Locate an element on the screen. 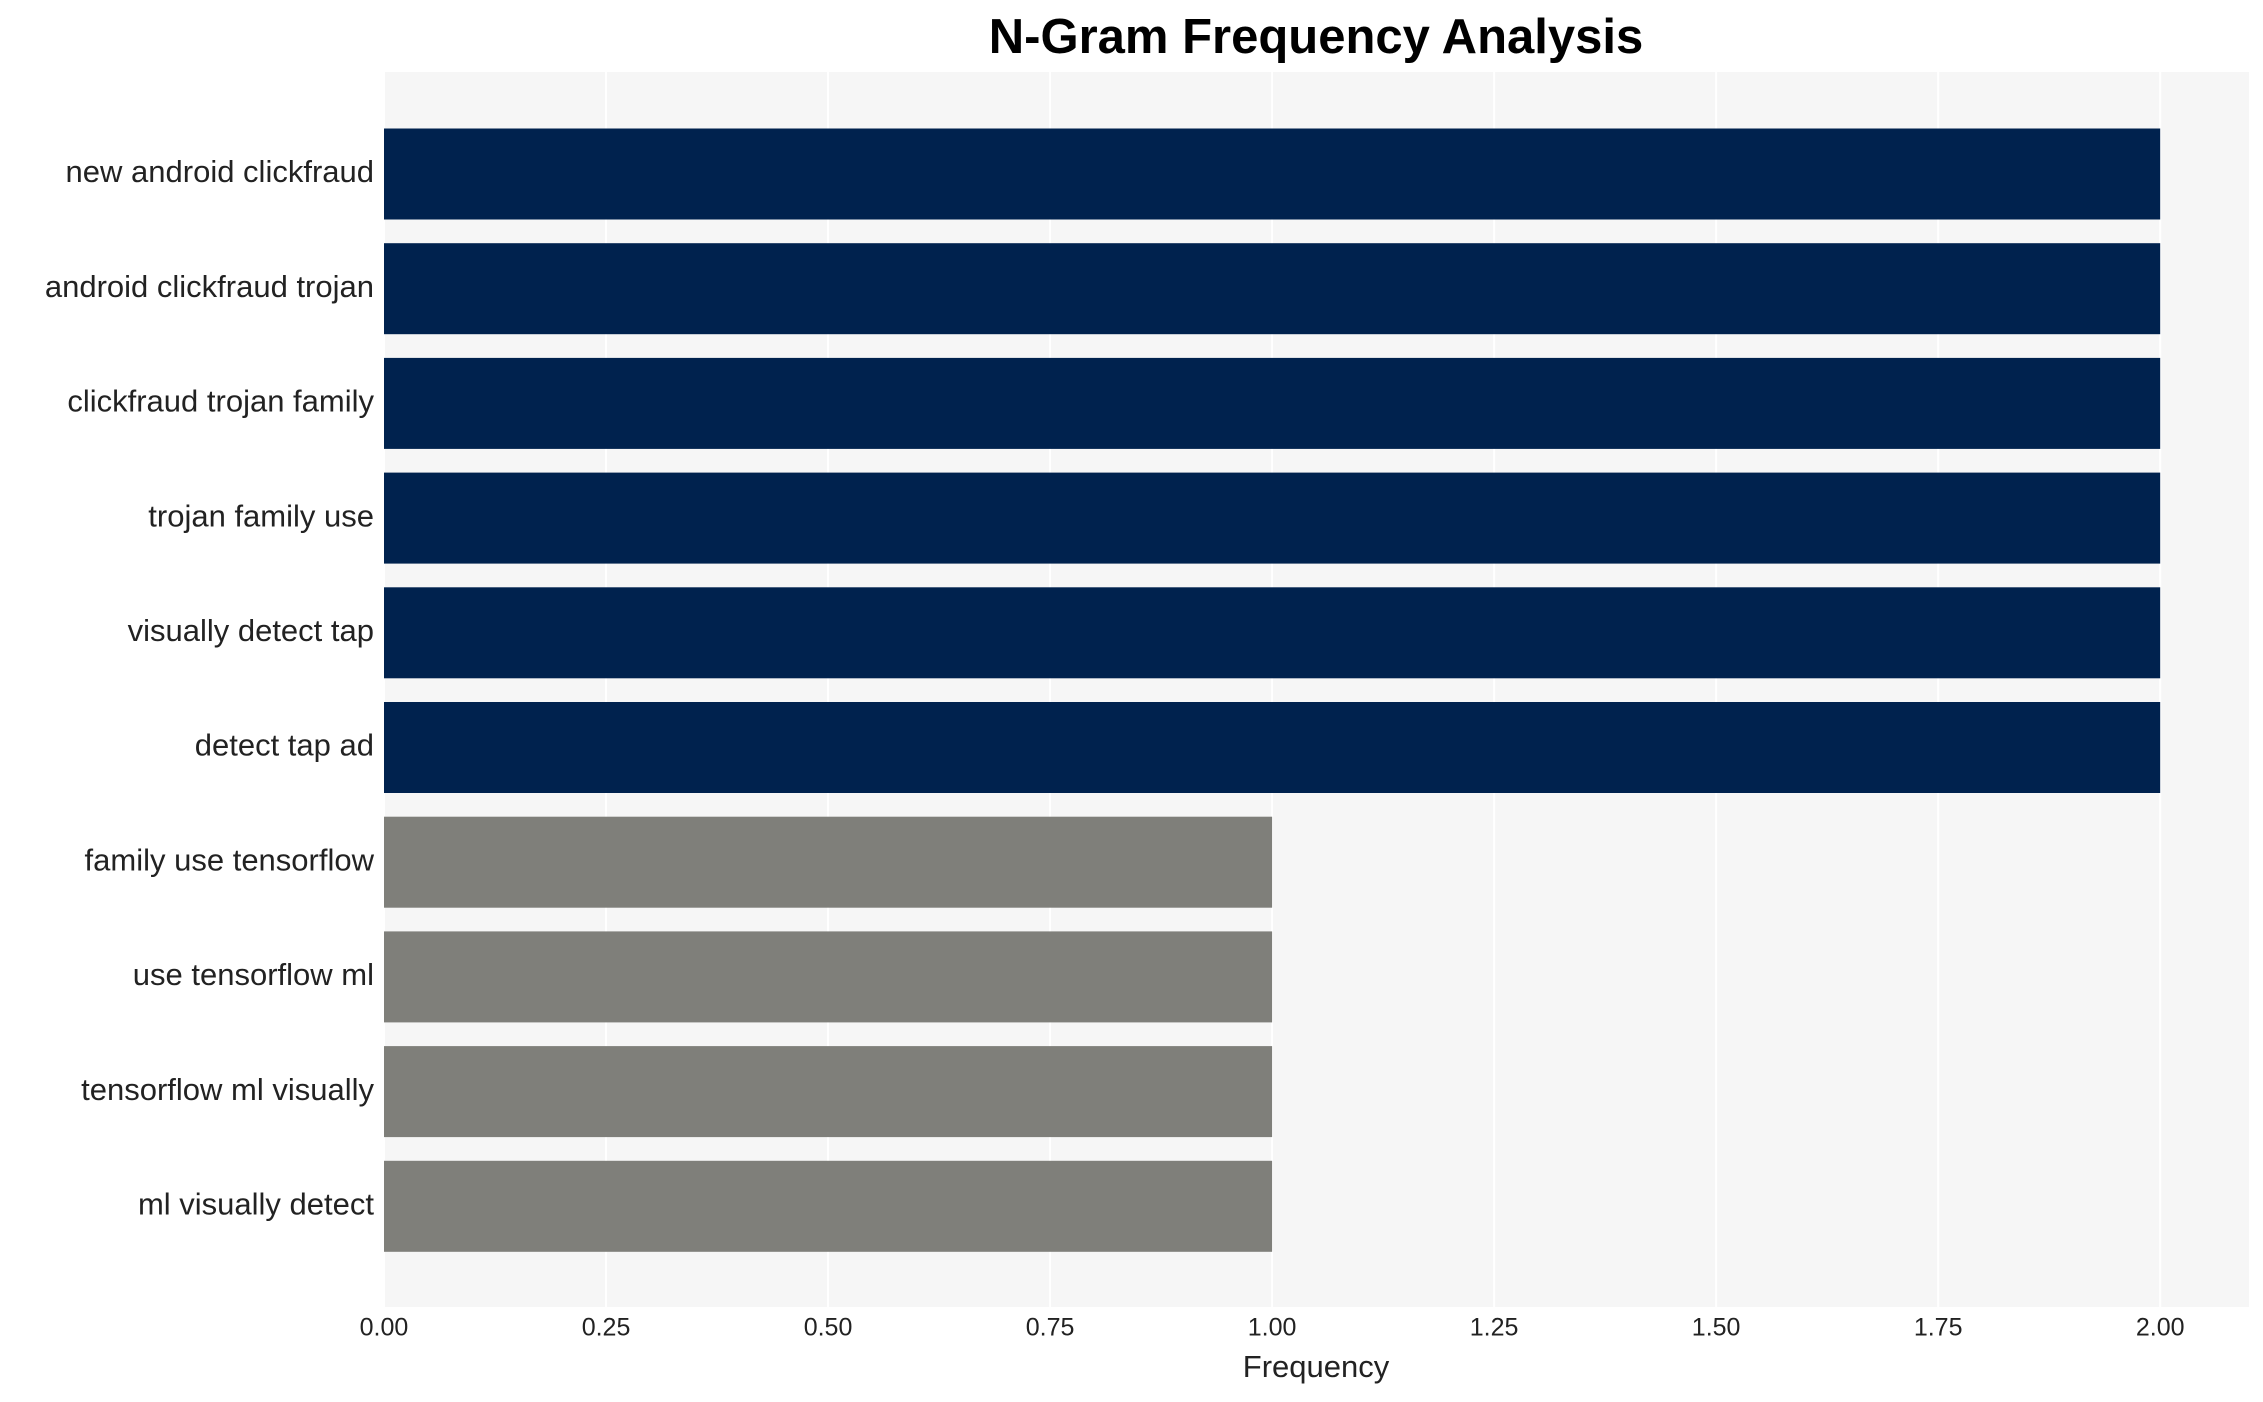 The width and height of the screenshot is (2263, 1402). y-tick-label: clickfraud trojan family is located at coordinates (220, 401).